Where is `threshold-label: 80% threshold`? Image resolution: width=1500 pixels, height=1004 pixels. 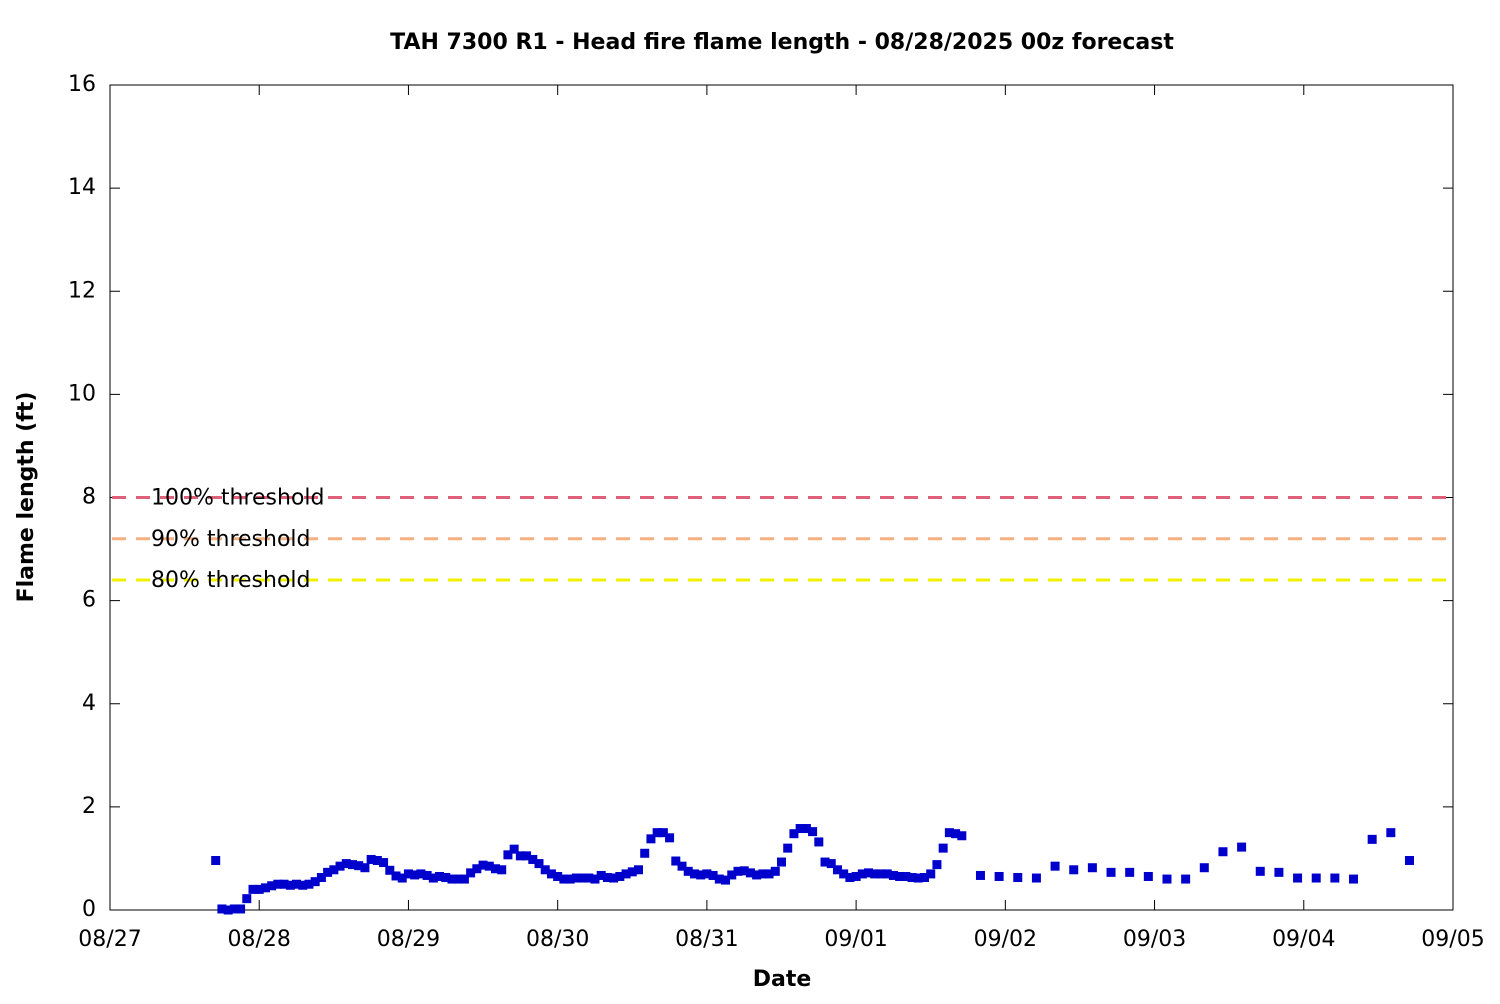 threshold-label: 80% threshold is located at coordinates (231, 580).